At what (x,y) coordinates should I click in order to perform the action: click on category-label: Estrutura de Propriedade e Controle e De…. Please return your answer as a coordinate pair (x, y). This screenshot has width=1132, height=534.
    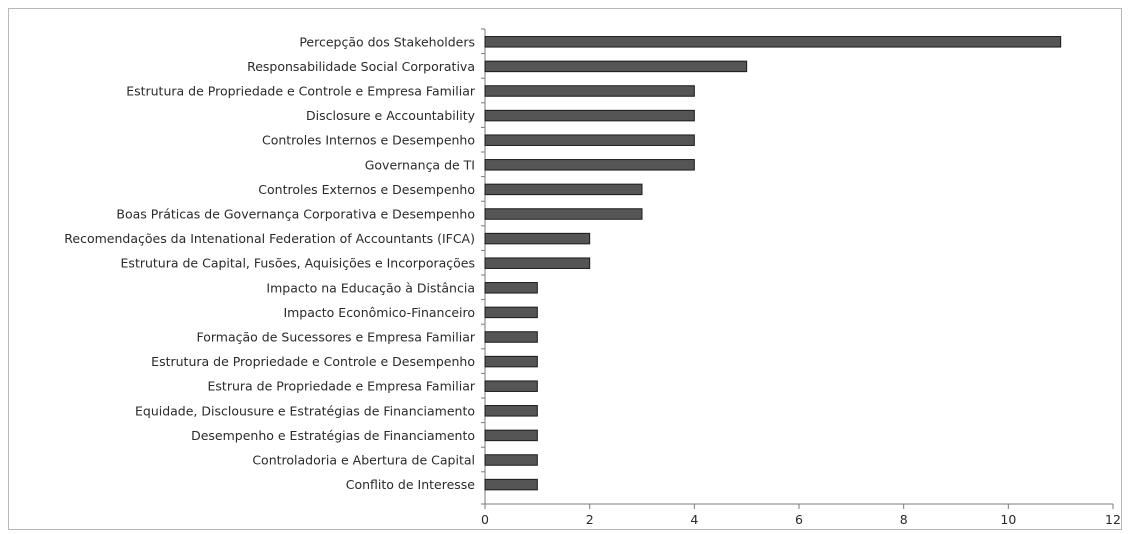
    Looking at the image, I should click on (313, 361).